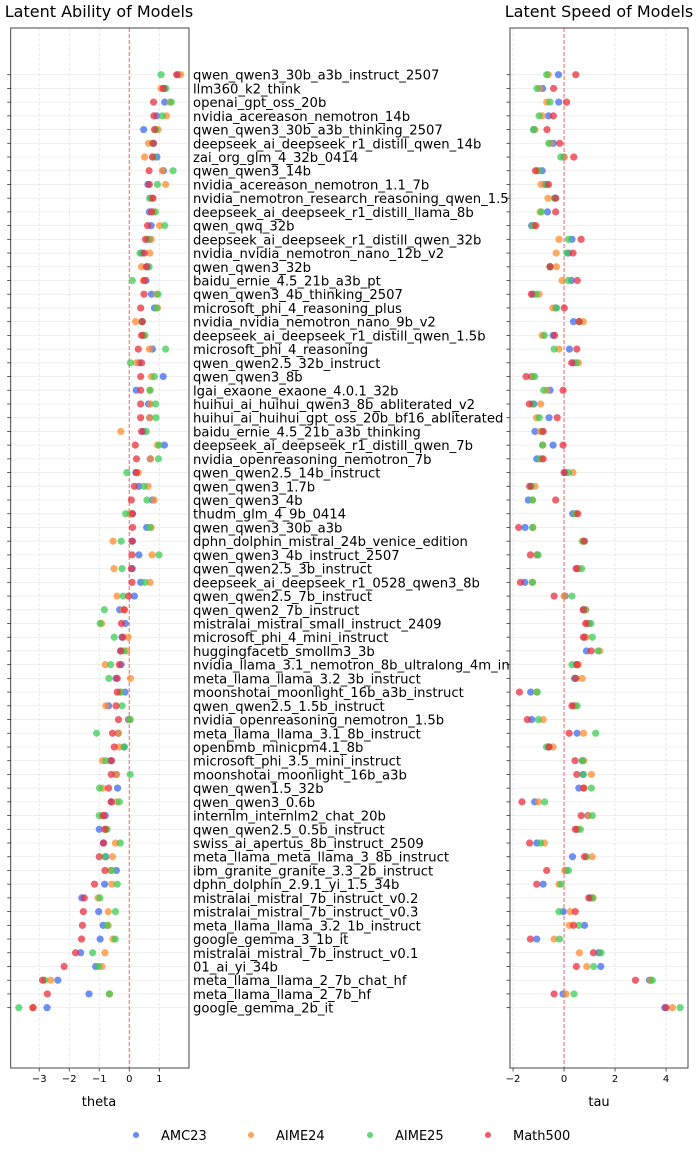  I want to click on model-label: microsoft_phi_4_reasoning_plus, so click(297, 309).